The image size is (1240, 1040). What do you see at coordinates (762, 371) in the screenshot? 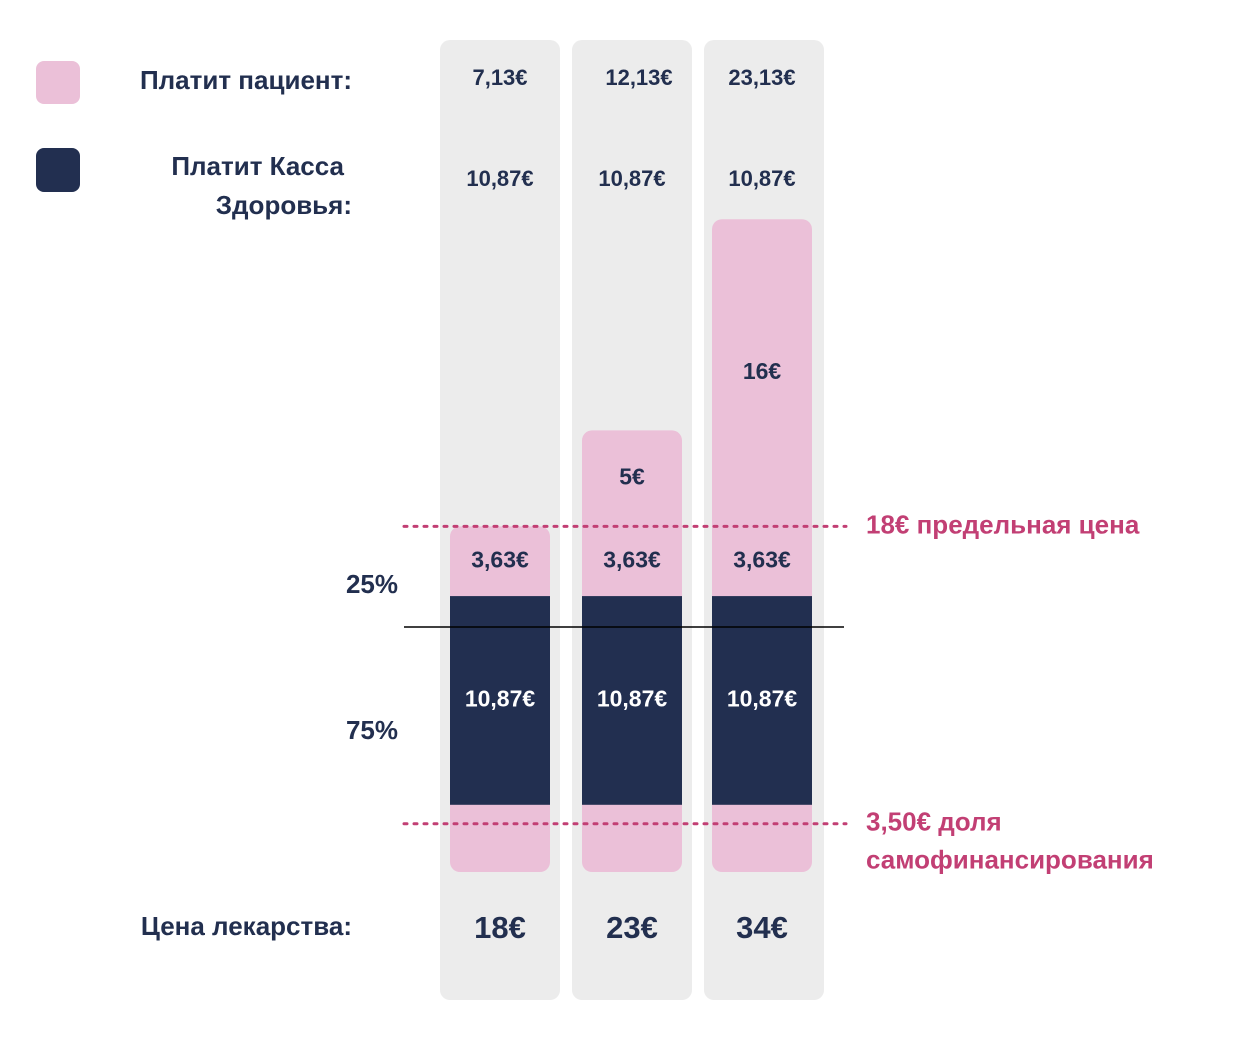
I see `patient-over-limit-label-3: 16€` at bounding box center [762, 371].